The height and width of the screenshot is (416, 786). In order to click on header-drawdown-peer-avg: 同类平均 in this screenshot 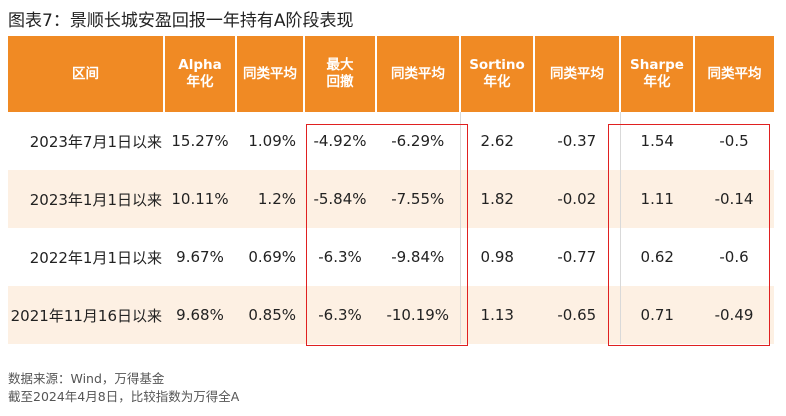, I will do `click(418, 74)`.